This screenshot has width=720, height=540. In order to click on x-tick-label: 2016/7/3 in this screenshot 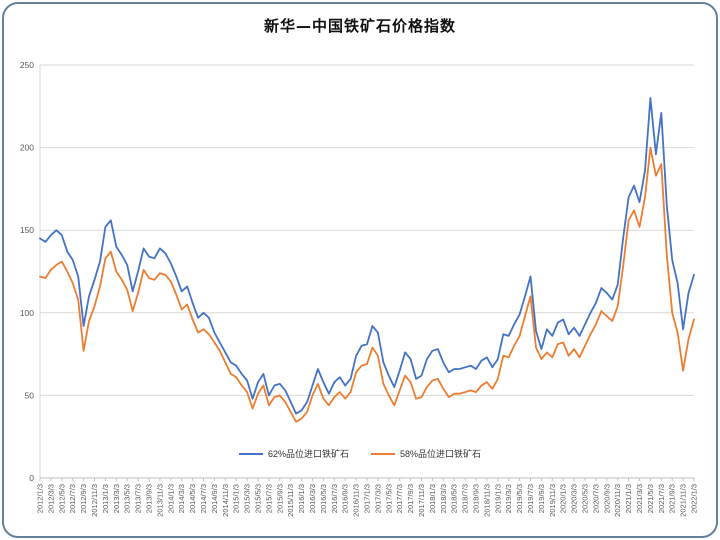, I will do `click(334, 498)`.